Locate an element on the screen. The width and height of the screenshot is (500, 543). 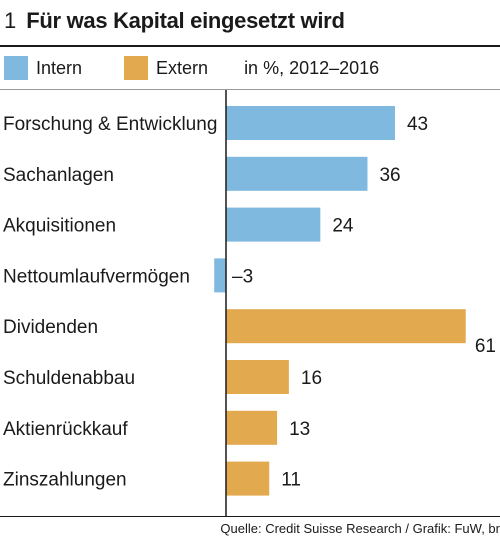
bar-schuldenabbau is located at coordinates (257, 377).